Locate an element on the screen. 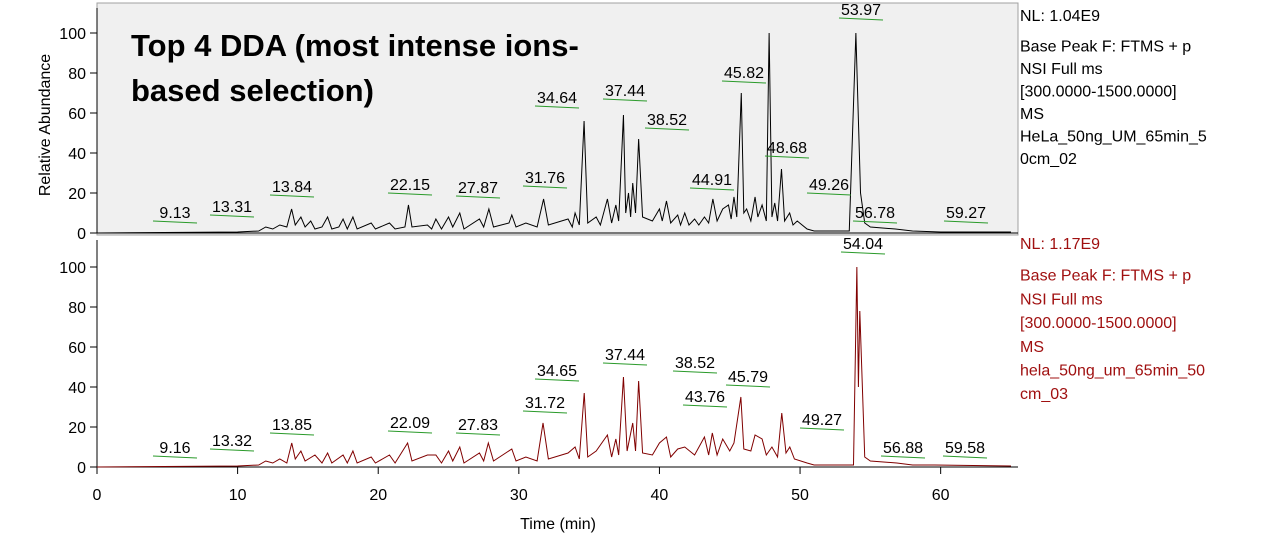 This screenshot has width=1262, height=534. peak-label: 56.78 is located at coordinates (875, 213).